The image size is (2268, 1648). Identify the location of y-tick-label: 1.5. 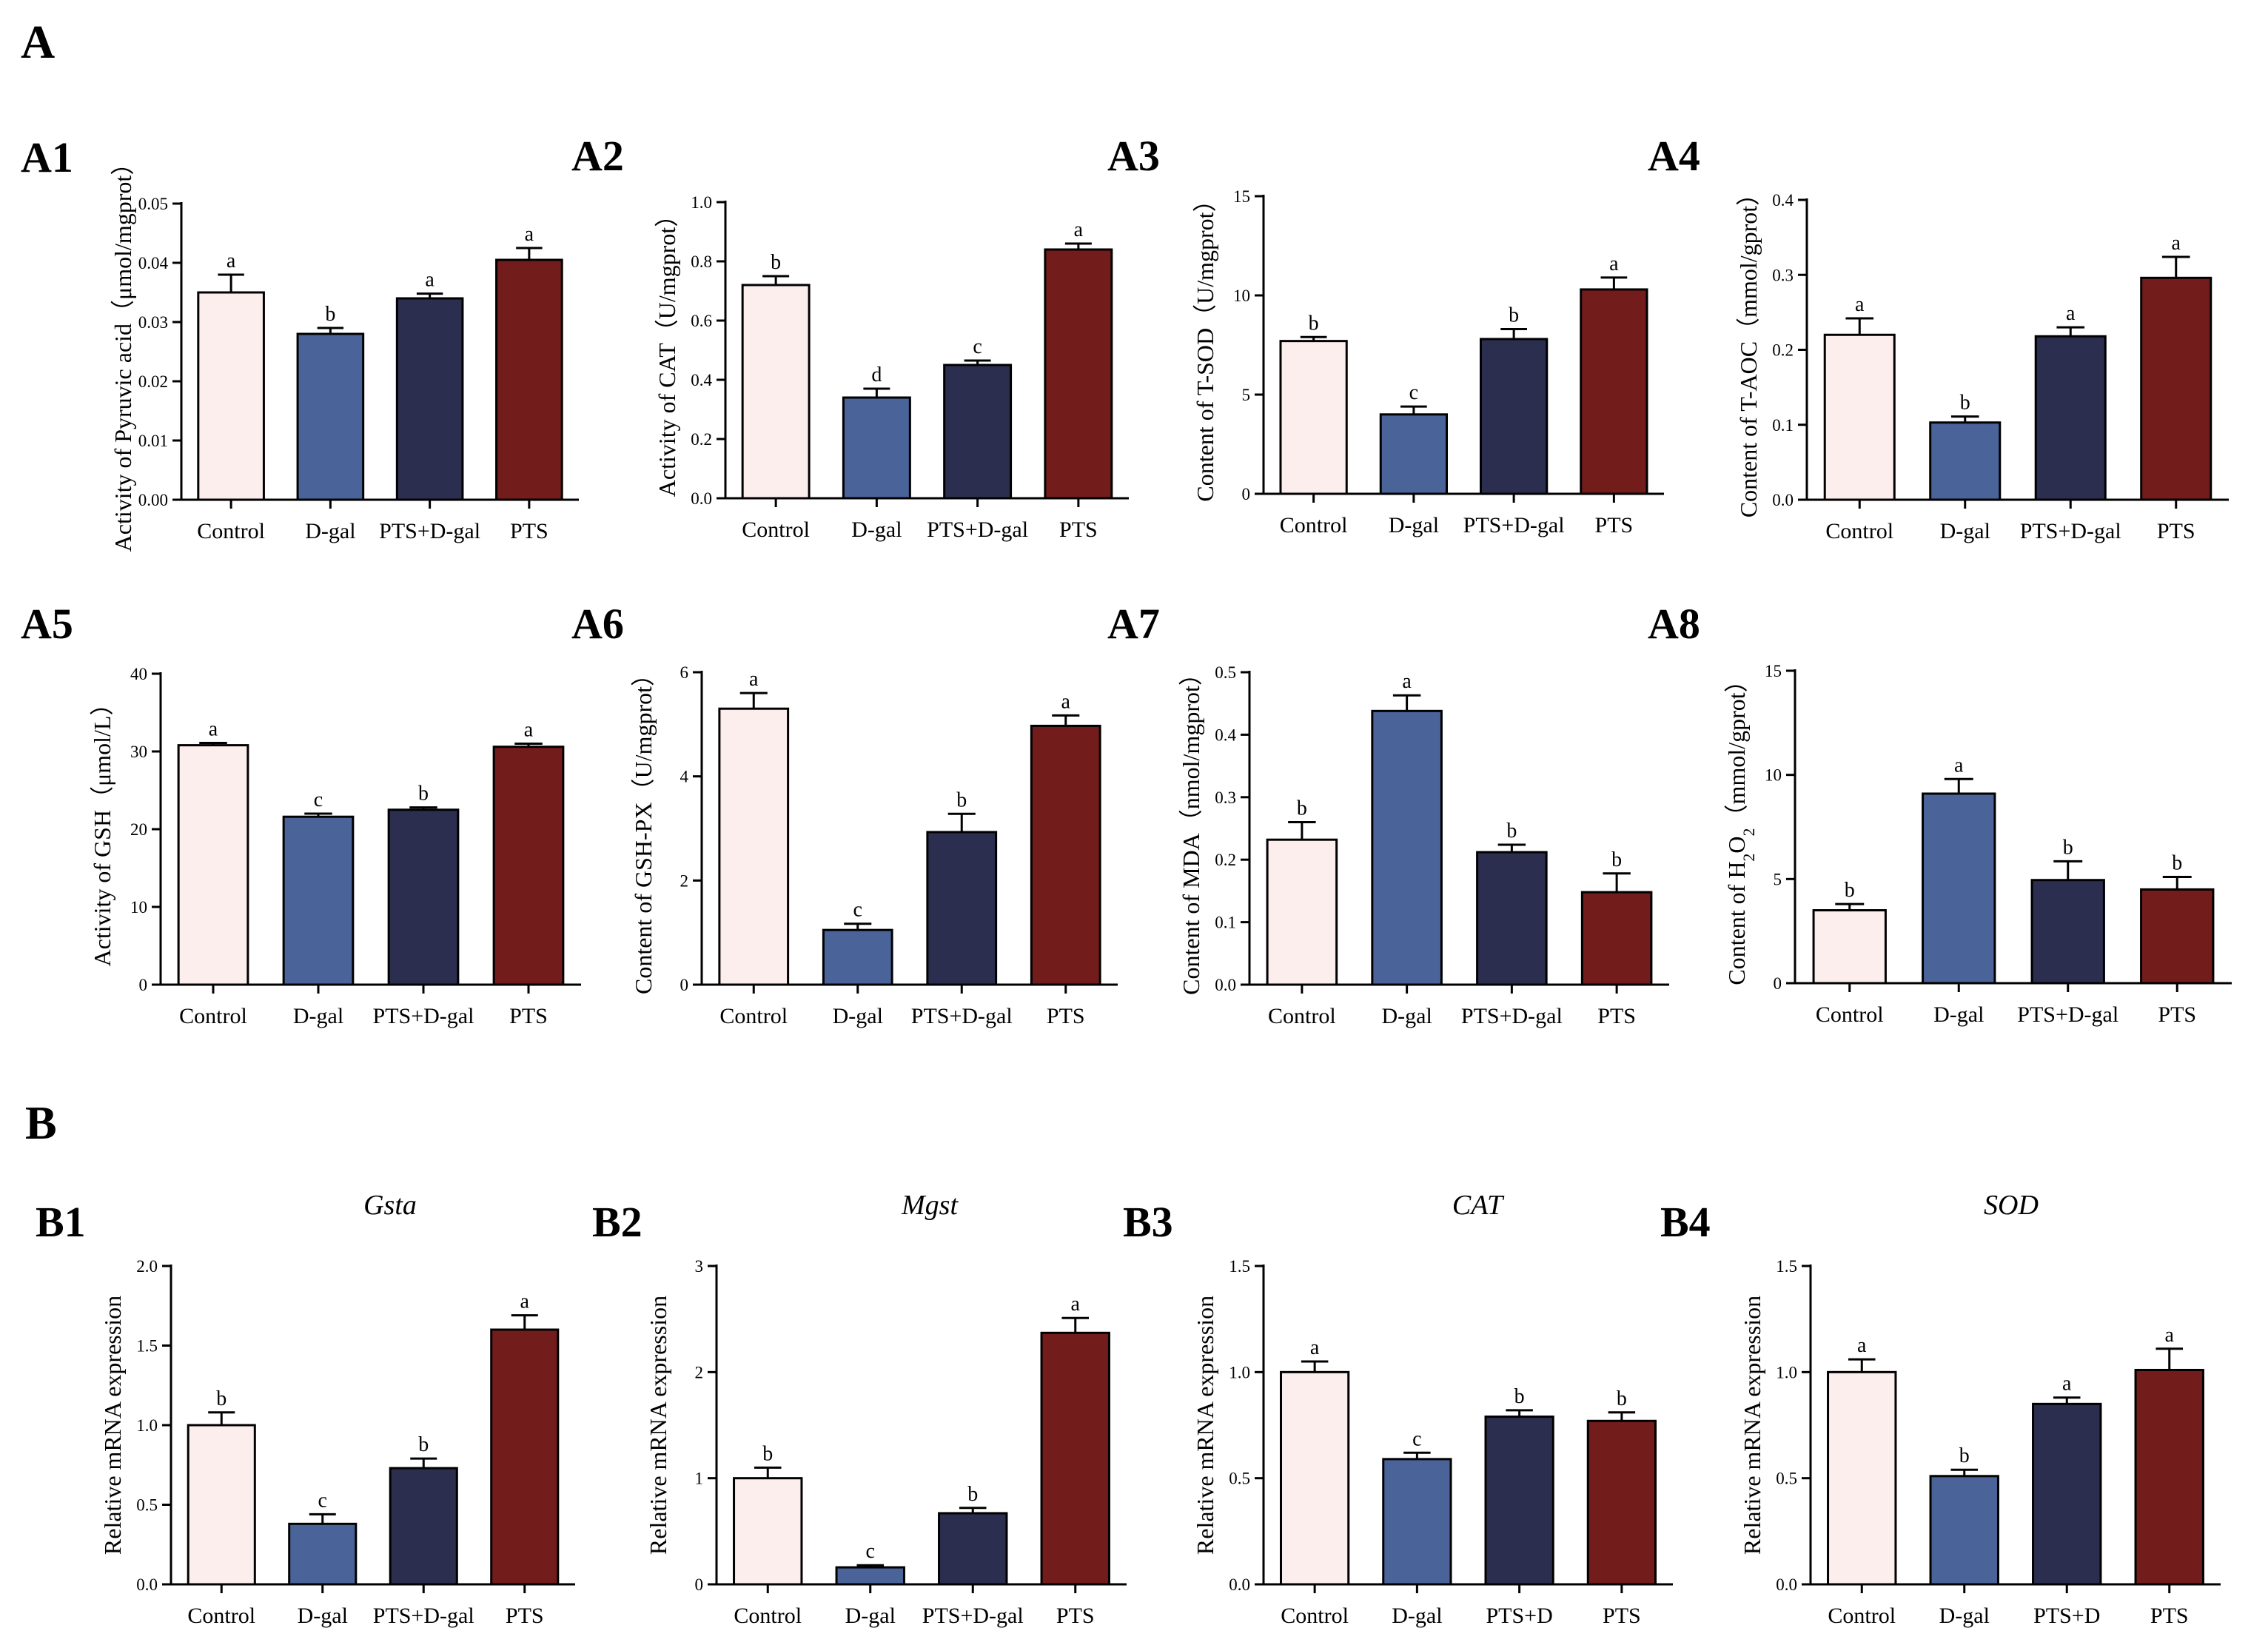
(147, 1346).